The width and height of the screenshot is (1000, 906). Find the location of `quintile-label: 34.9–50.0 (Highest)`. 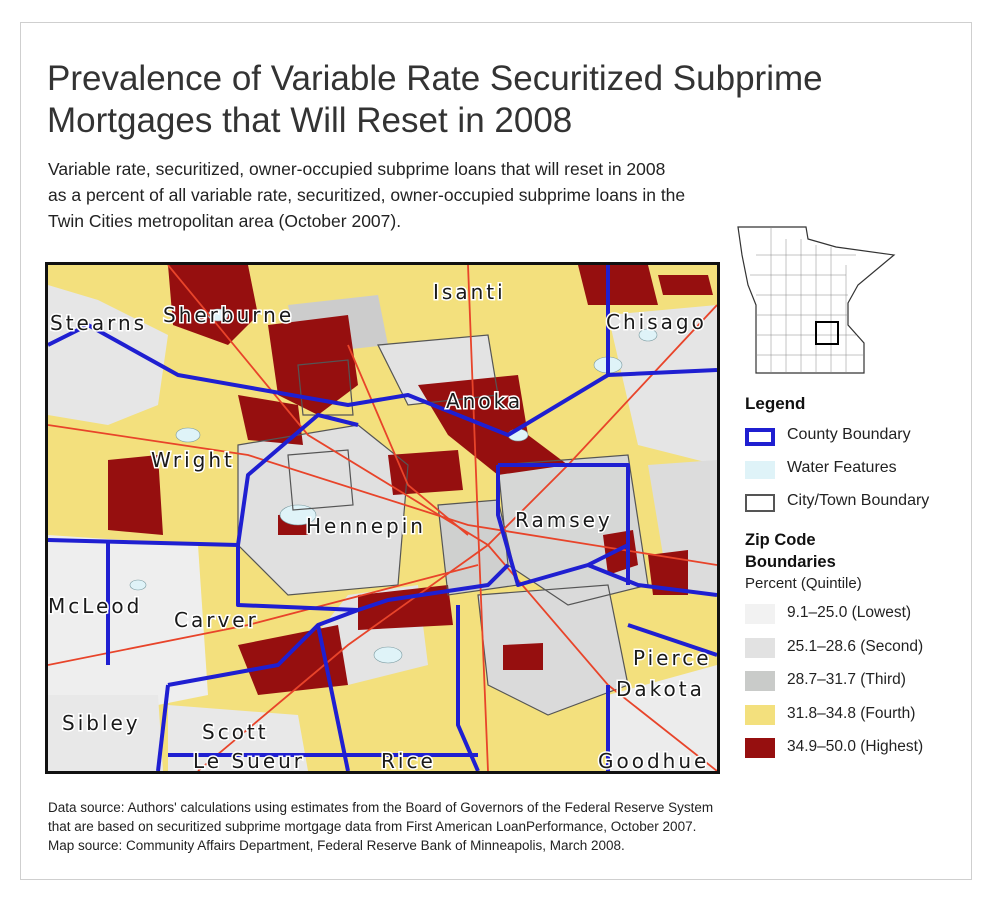

quintile-label: 34.9–50.0 (Highest) is located at coordinates (855, 746).